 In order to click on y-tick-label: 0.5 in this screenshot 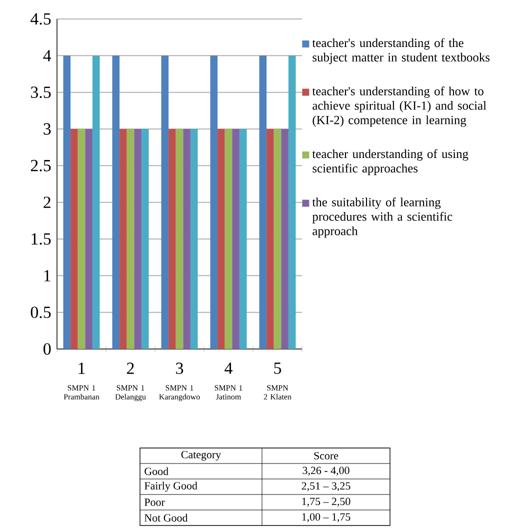, I will do `click(40, 312)`.